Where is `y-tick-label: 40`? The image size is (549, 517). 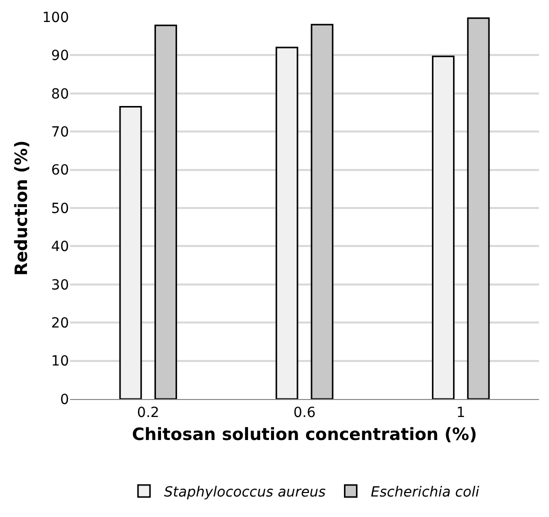 y-tick-label: 40 is located at coordinates (60, 247).